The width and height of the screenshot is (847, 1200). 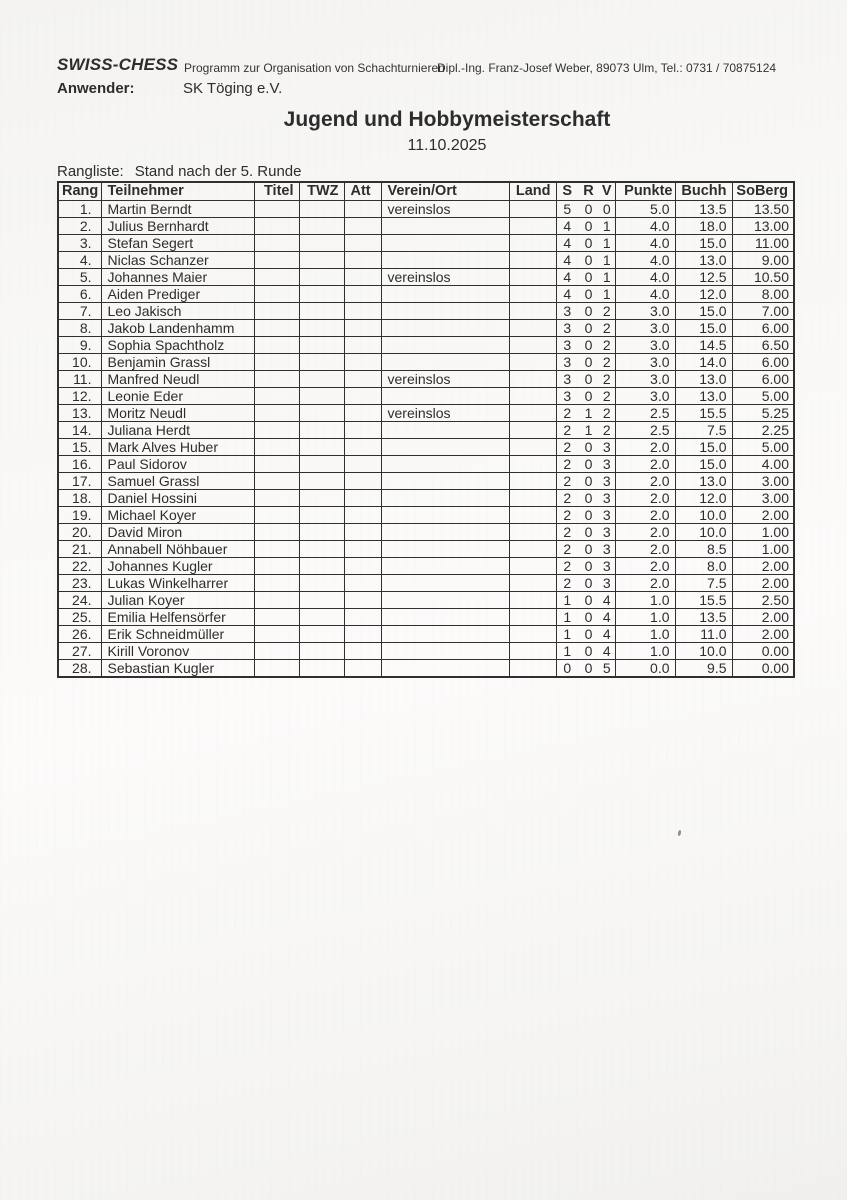 What do you see at coordinates (703, 361) in the screenshot?
I see `cell-buchh: 14.0` at bounding box center [703, 361].